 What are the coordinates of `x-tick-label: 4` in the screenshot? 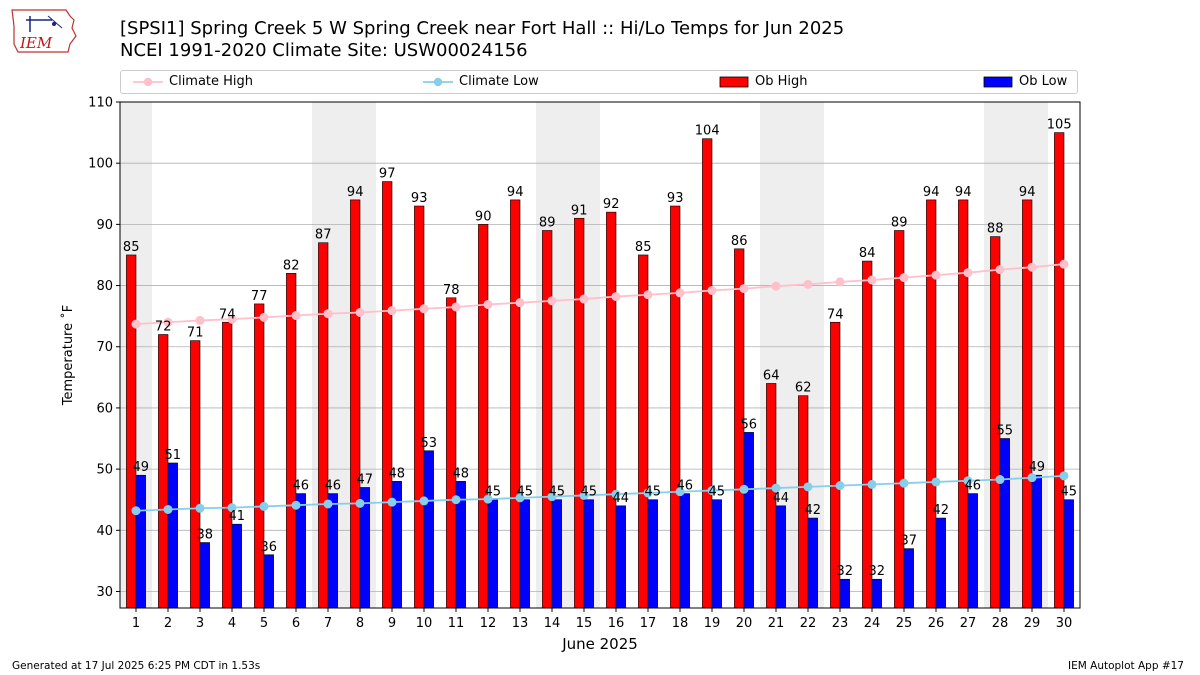 It's located at (232, 623).